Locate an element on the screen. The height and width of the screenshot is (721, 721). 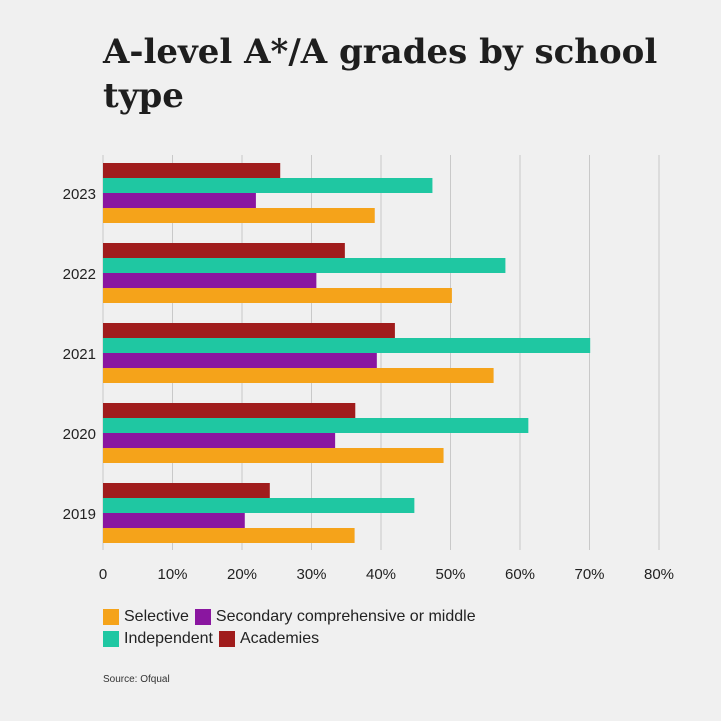
bar-academies-2021 is located at coordinates (249, 330).